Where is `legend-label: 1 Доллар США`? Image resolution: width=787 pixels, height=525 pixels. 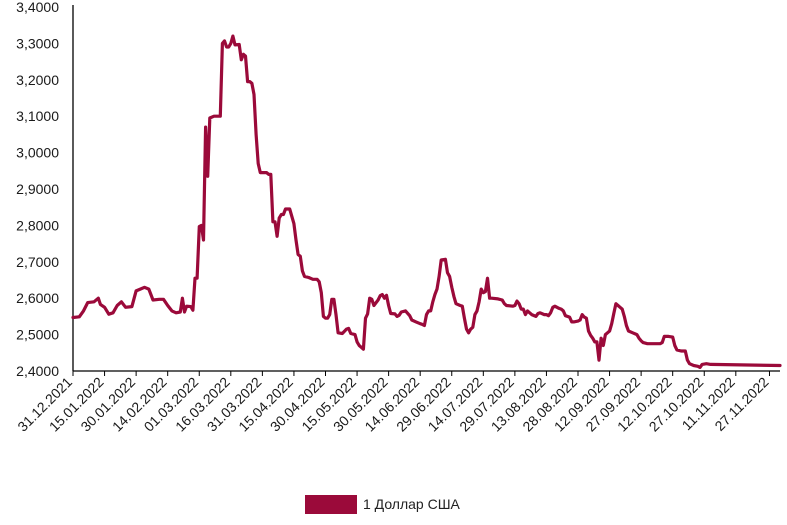 legend-label: 1 Доллар США is located at coordinates (411, 504).